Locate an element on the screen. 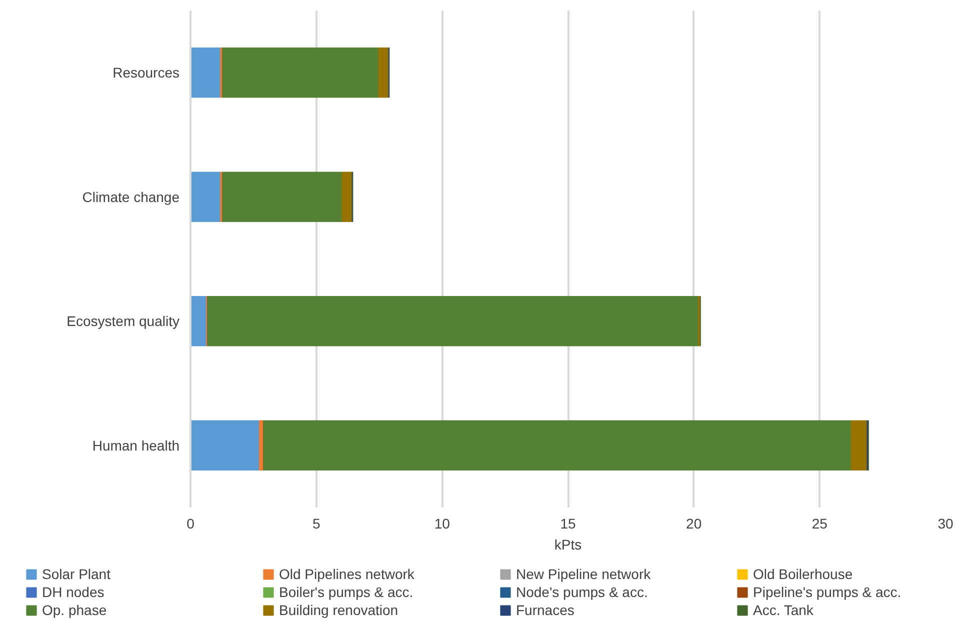 The image size is (965, 631). x-tick-label: 15 is located at coordinates (568, 524).